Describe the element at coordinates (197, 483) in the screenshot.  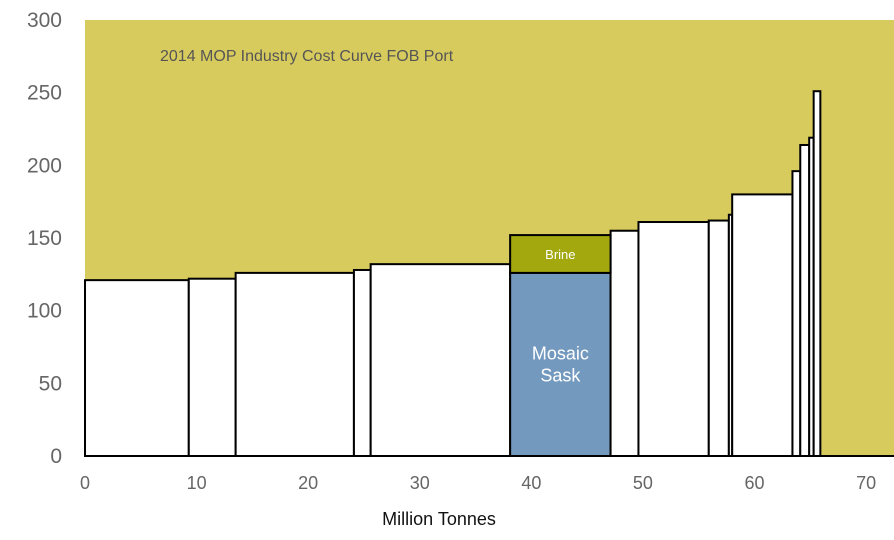
I see `x-tick-label: 10` at that location.